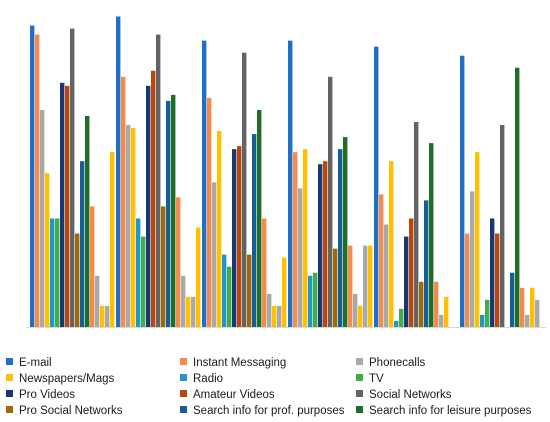  I want to click on legend-item: Search info for prof. purposes, so click(262, 411).